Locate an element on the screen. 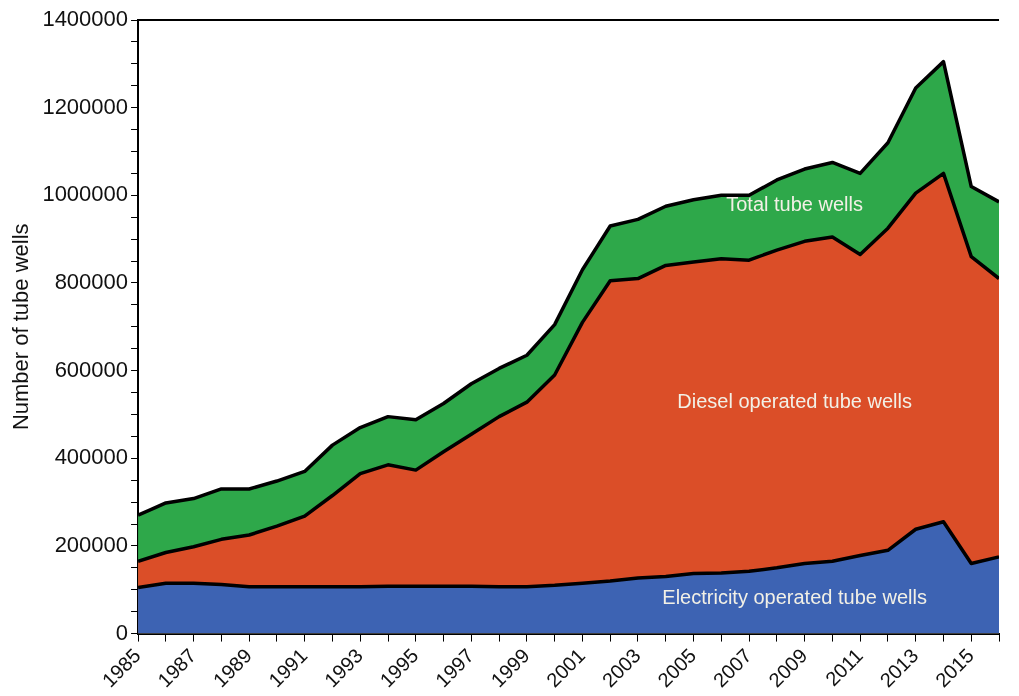 The height and width of the screenshot is (696, 1019). y-tick-label: 200000 is located at coordinates (91, 544).